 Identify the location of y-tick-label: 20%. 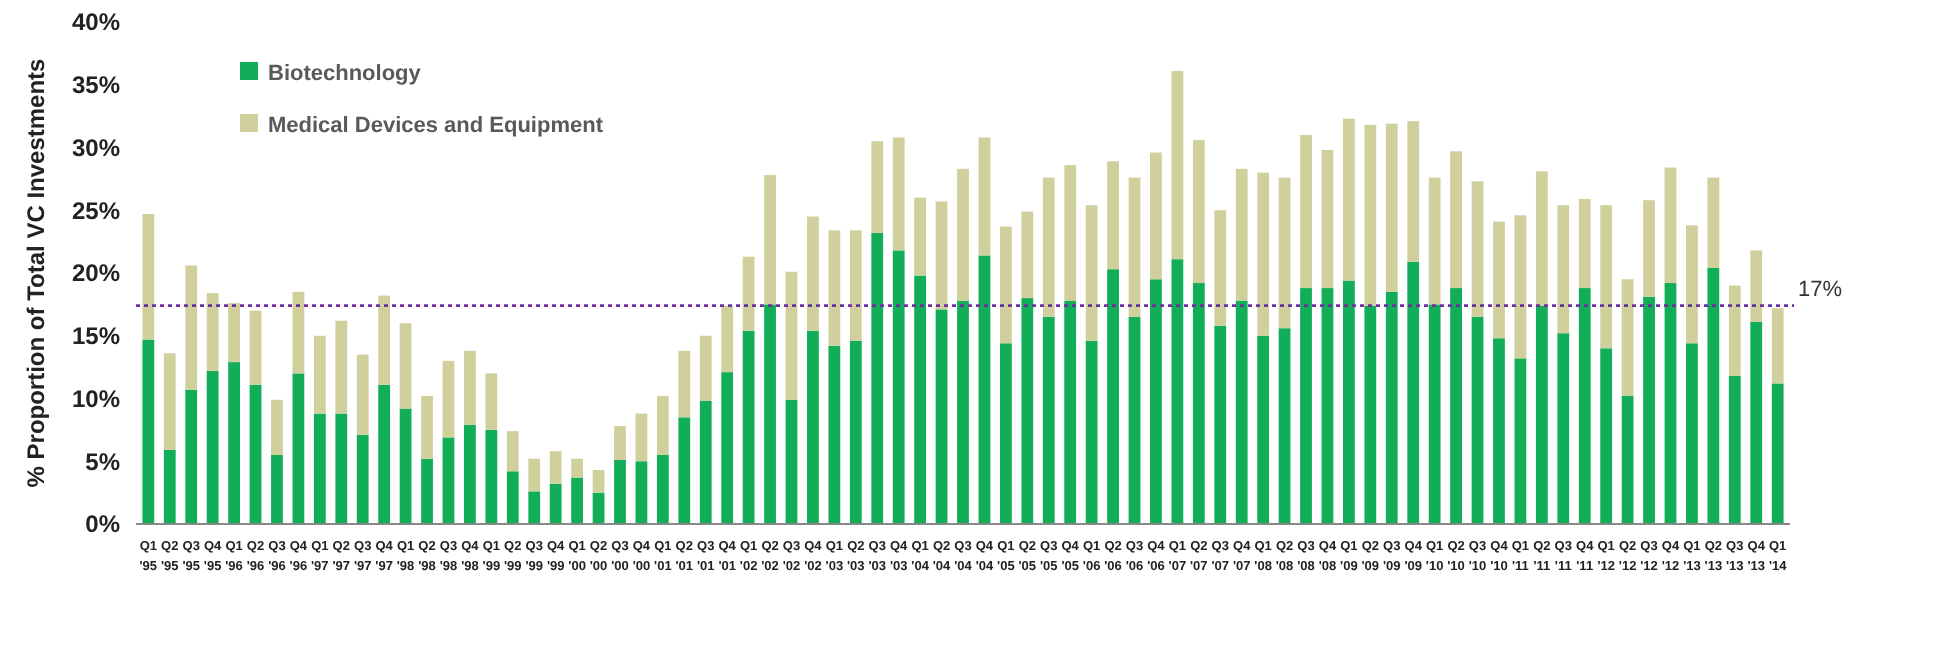
(96, 273).